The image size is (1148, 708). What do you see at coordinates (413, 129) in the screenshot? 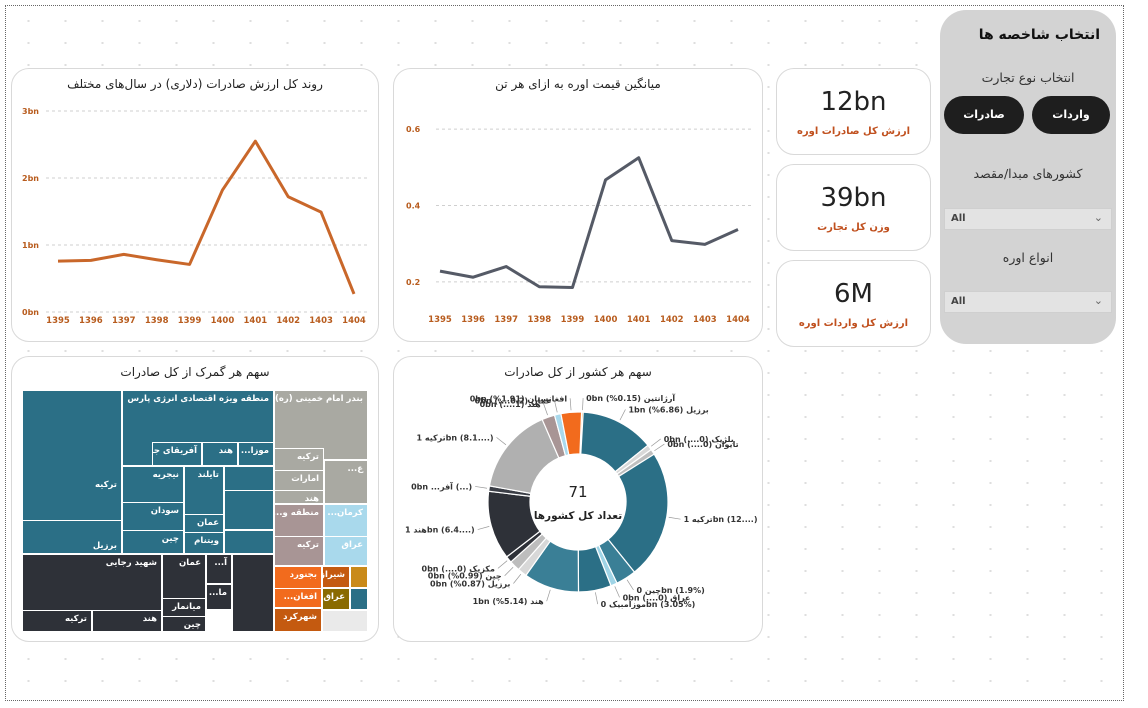
I see `y-tick-label: 0.6` at bounding box center [413, 129].